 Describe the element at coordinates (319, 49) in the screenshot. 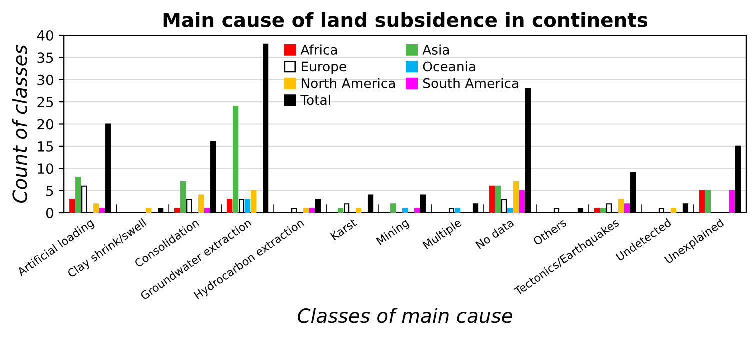

I see `legend-label: Africa` at that location.